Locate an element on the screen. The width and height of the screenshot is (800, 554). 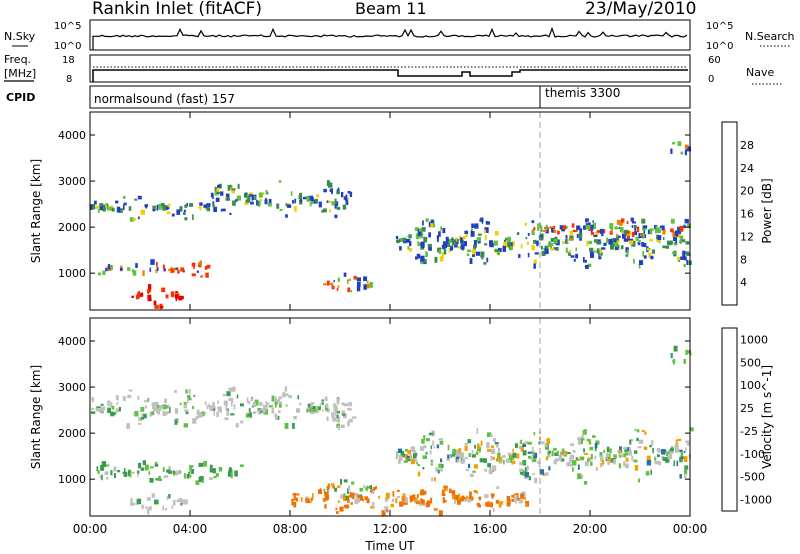
cpid-segment-2: themis 3300 is located at coordinates (582, 93).